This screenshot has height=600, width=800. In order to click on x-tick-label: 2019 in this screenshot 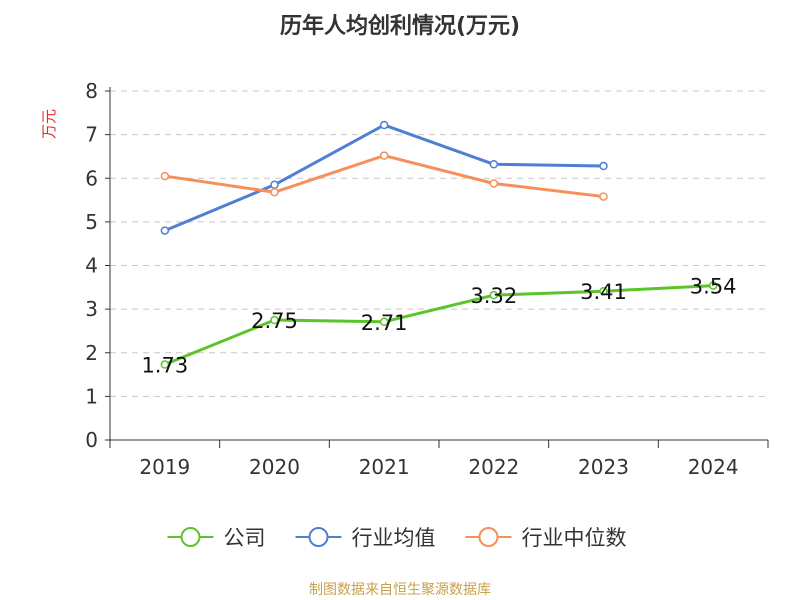, I will do `click(164, 467)`.